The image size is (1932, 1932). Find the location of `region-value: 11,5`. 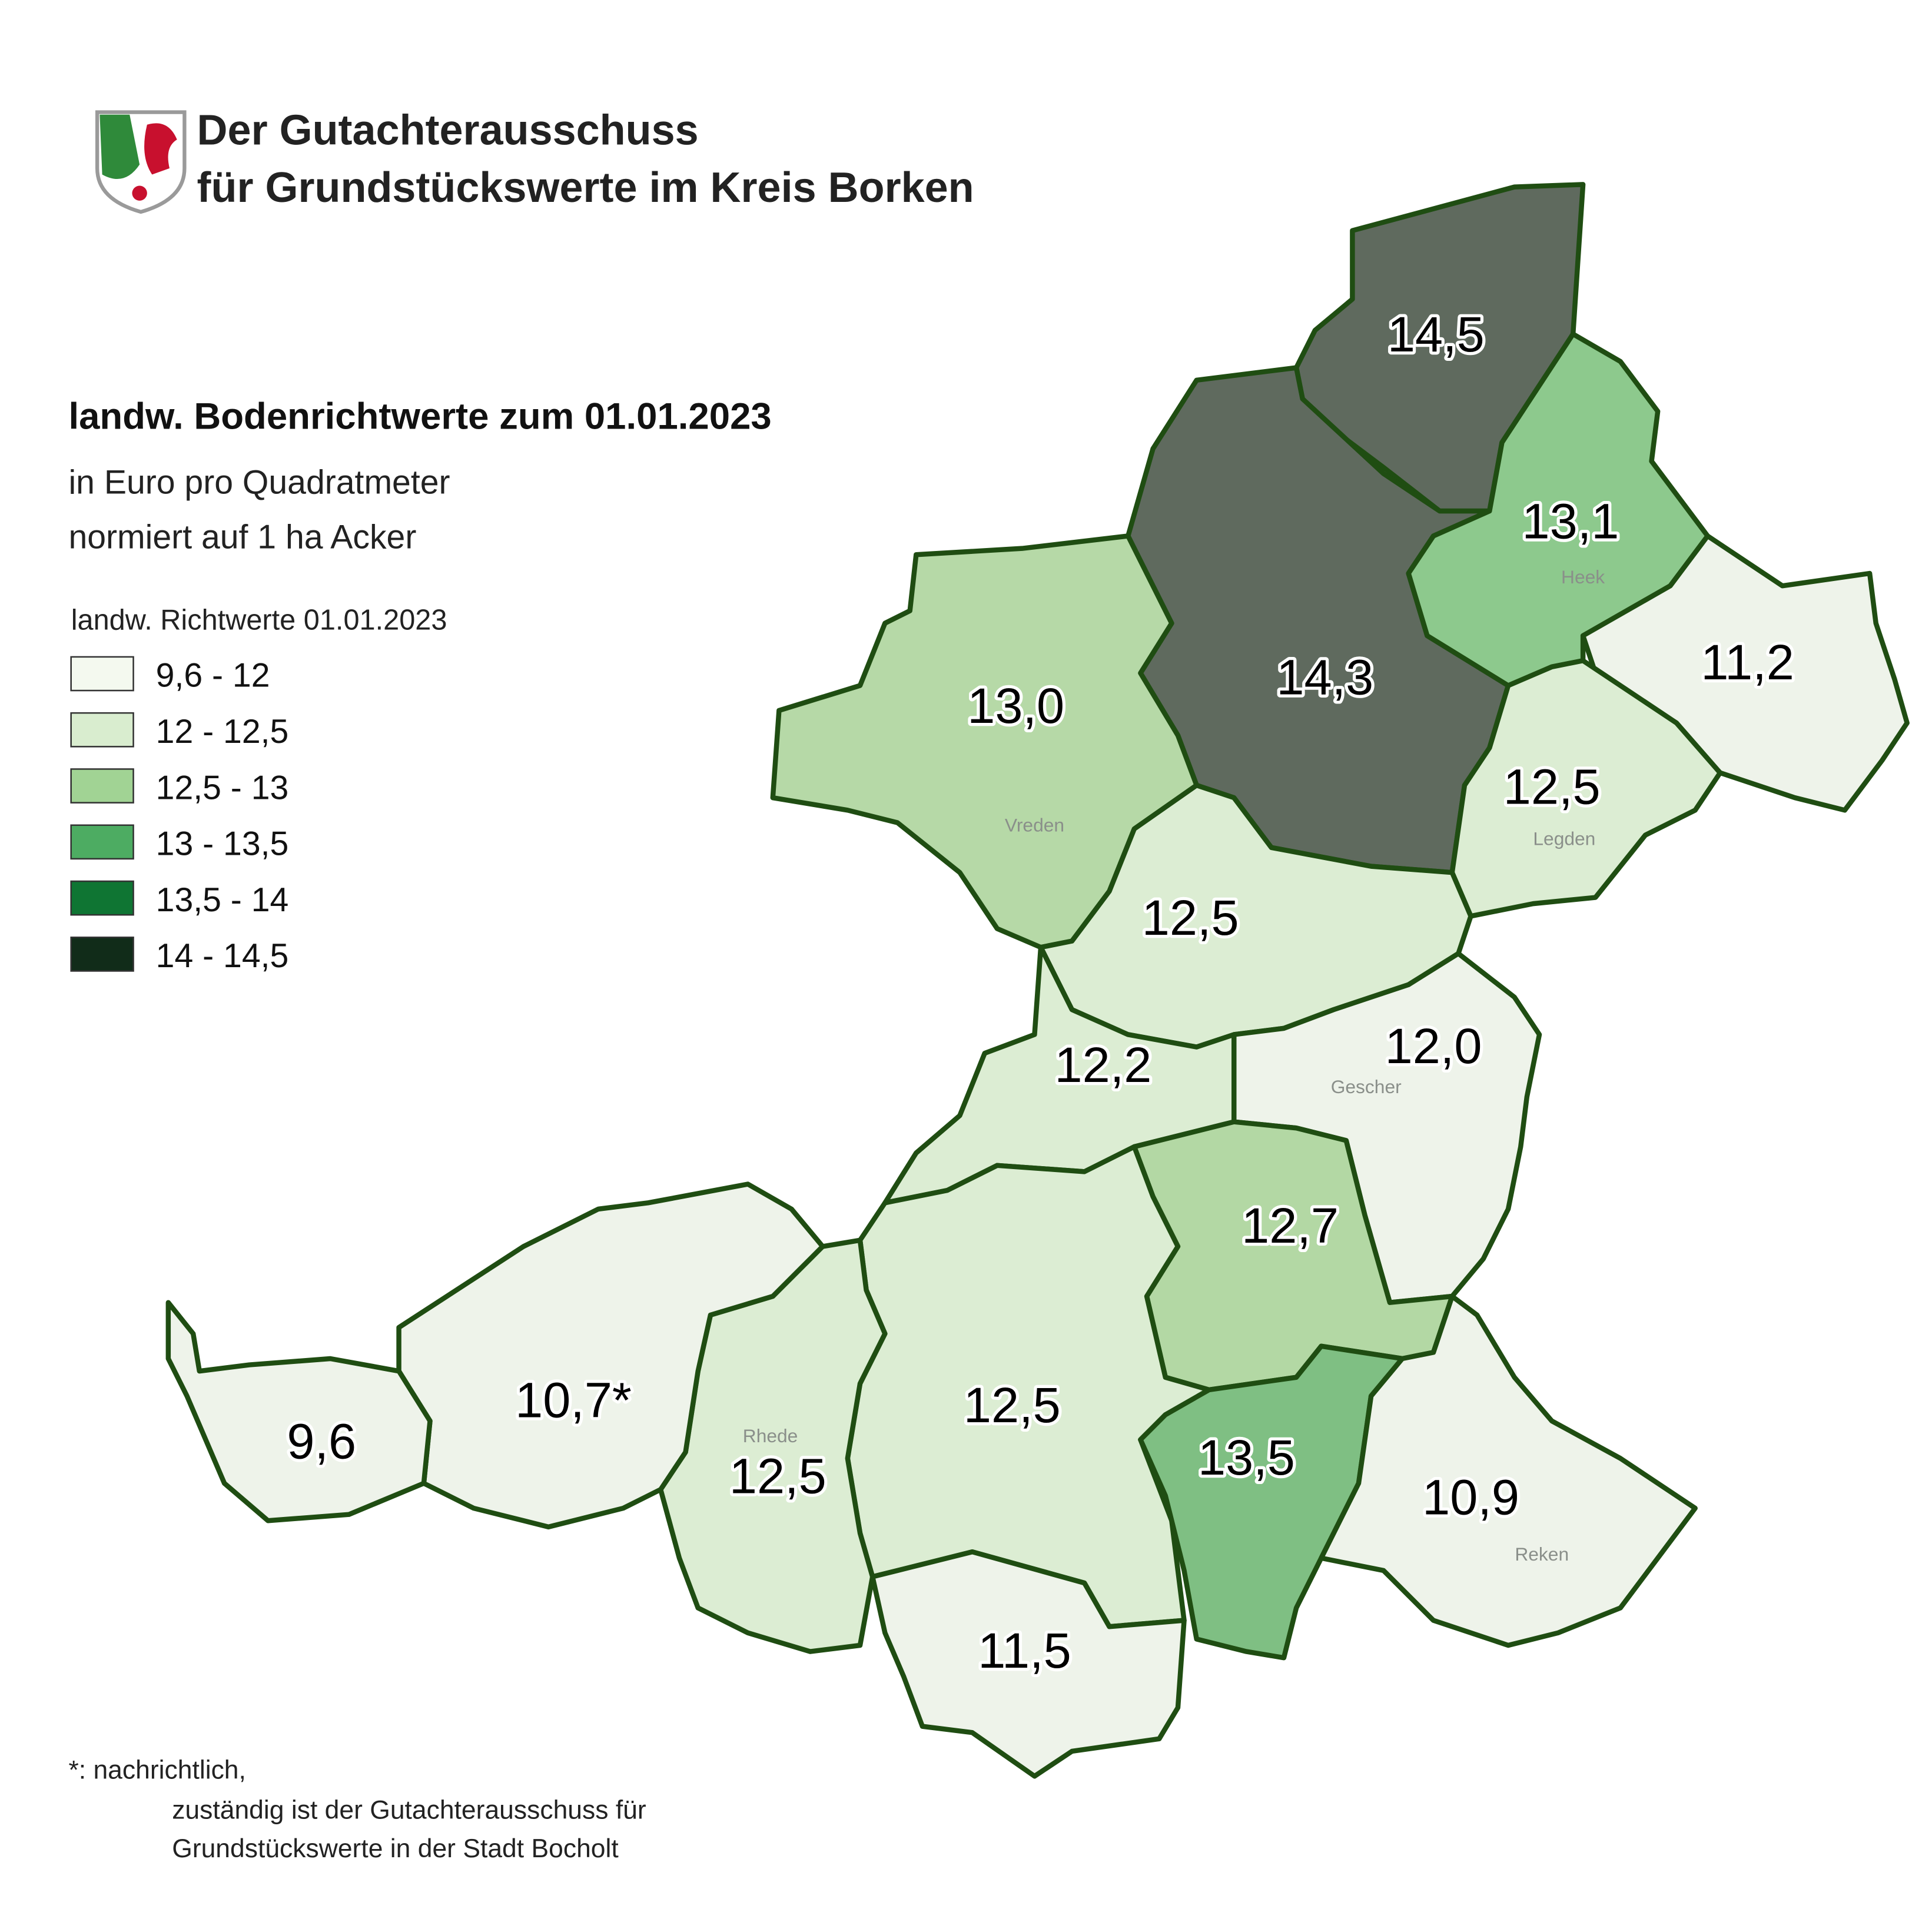

region-value: 11,5 is located at coordinates (1024, 1650).